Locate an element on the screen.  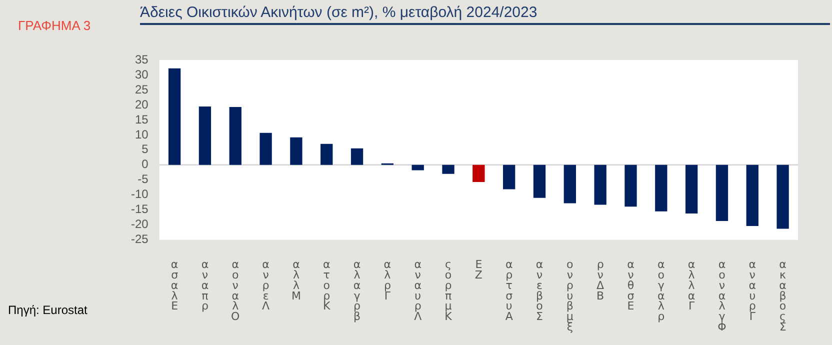
x-tick-label: ατορΚ is located at coordinates (326, 285).